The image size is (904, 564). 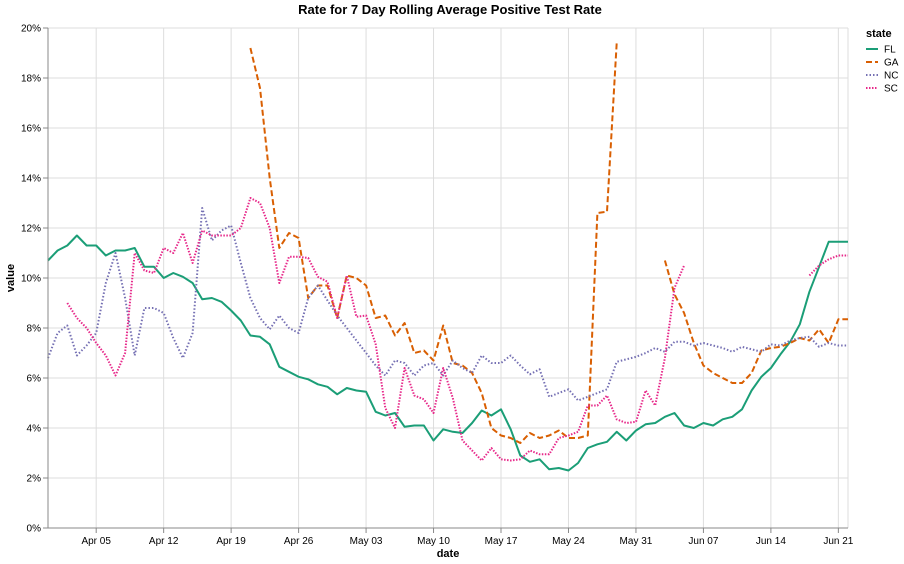 What do you see at coordinates (448, 554) in the screenshot?
I see `x-axis-title: date` at bounding box center [448, 554].